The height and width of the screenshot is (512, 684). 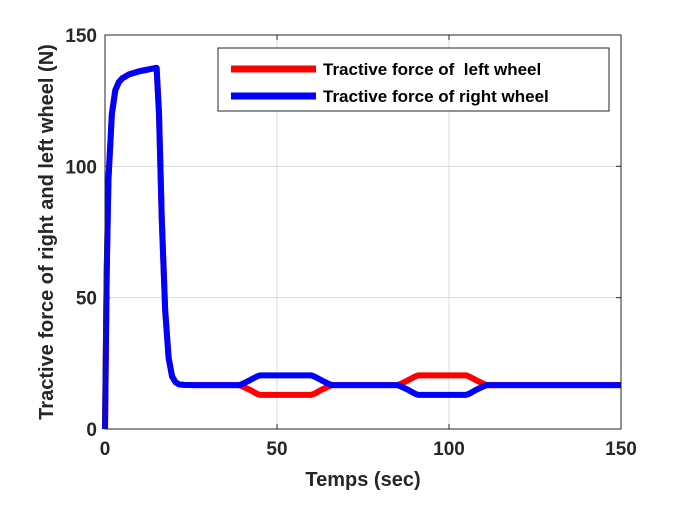 I want to click on x-tick-label: 150, so click(x=621, y=449).